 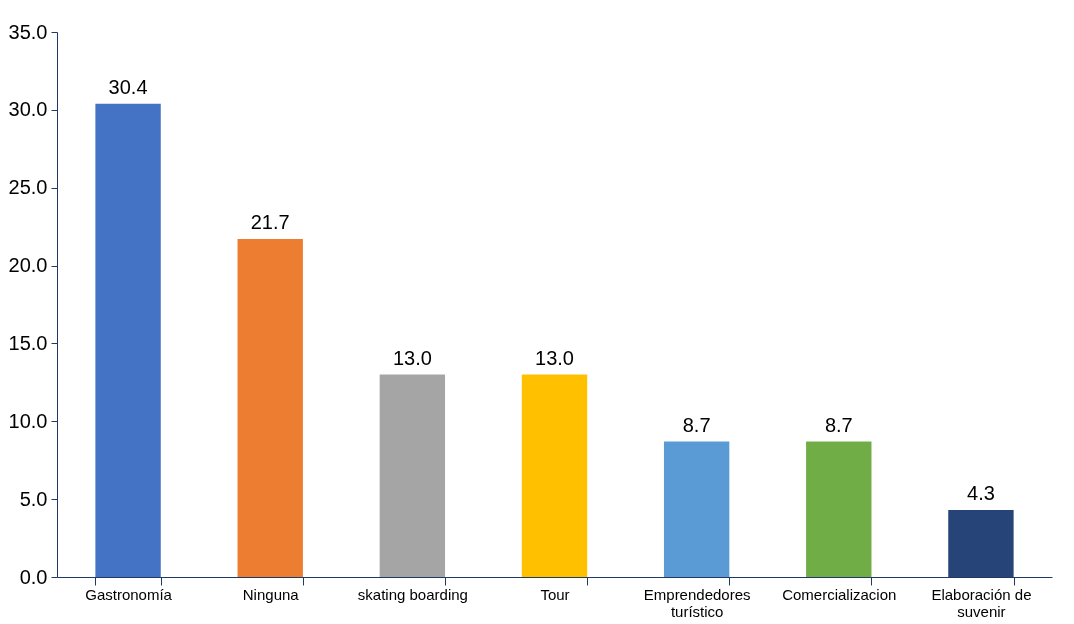 What do you see at coordinates (271, 594) in the screenshot?
I see `x-tick-label: Ninguna` at bounding box center [271, 594].